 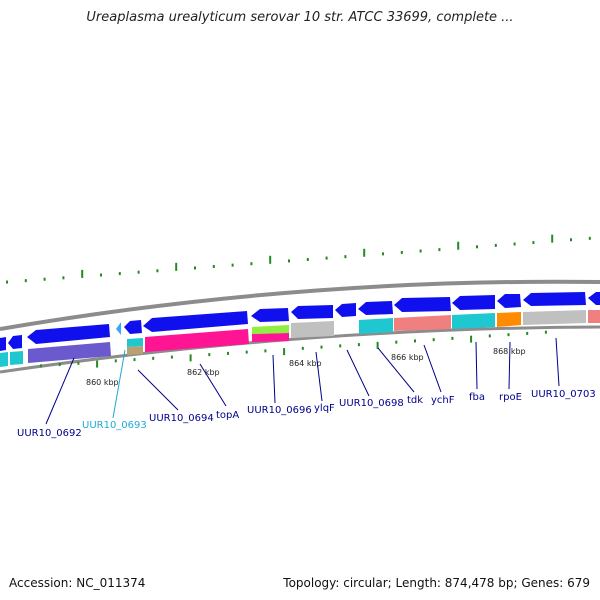 I want to click on gene-label: rpoE, so click(x=510, y=397).